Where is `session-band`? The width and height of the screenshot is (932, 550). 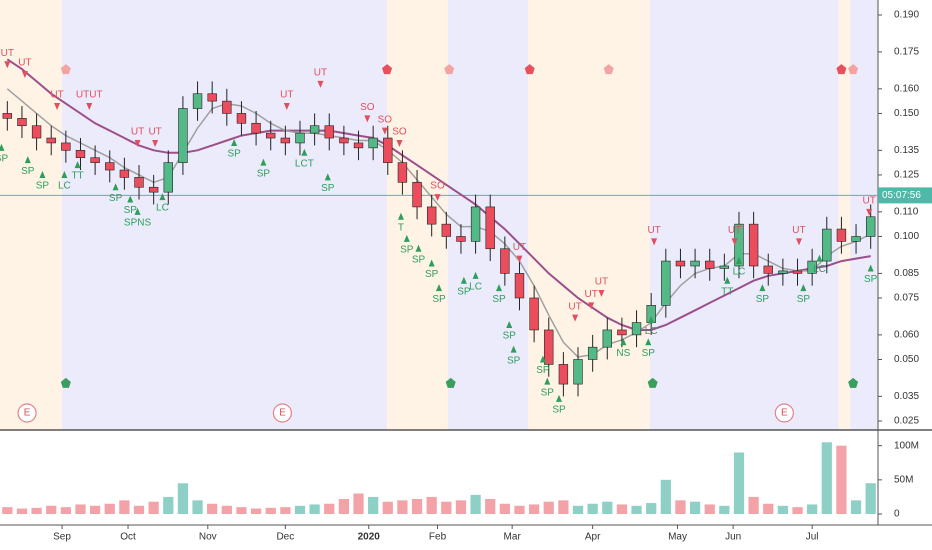
session-band is located at coordinates (864, 215).